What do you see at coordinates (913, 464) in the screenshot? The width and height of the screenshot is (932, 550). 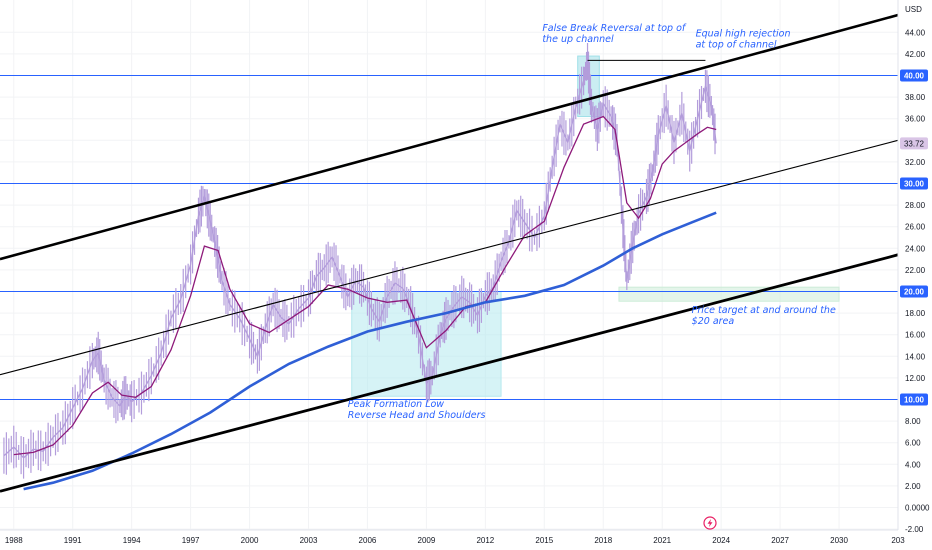 I see `y-tick-label: 4.00` at bounding box center [913, 464].